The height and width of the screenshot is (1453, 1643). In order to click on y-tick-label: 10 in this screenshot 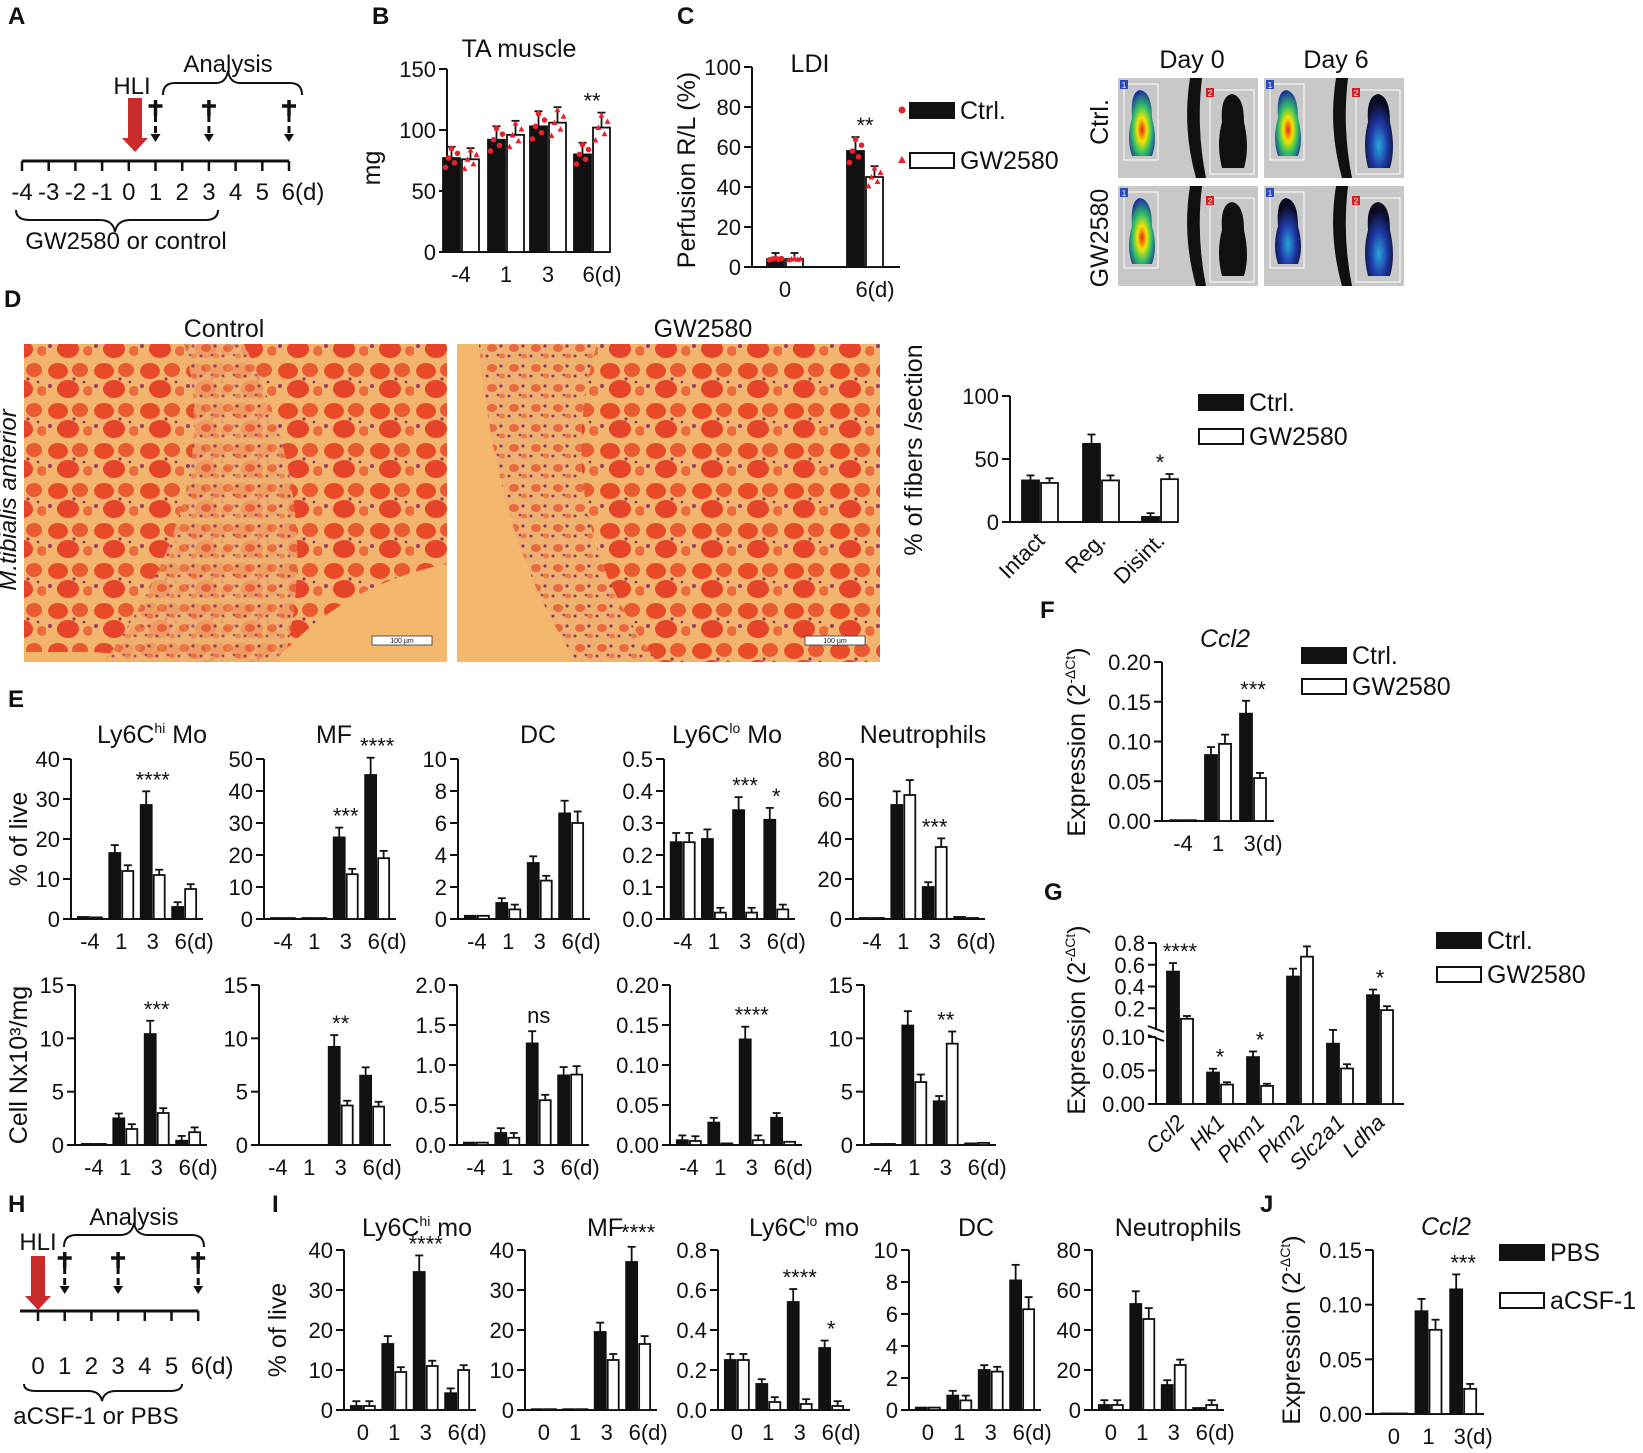, I will do `click(48, 879)`.